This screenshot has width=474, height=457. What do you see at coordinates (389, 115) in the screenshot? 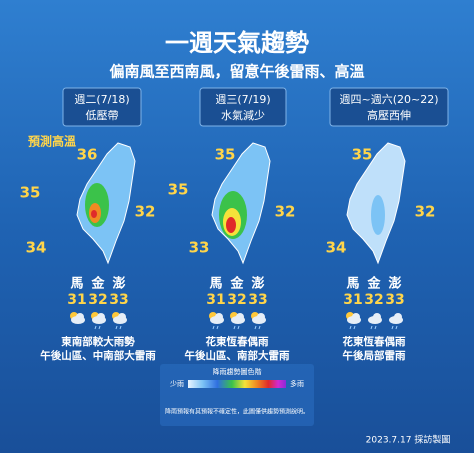
I see `panel-system: 高壓西伸` at bounding box center [389, 115].